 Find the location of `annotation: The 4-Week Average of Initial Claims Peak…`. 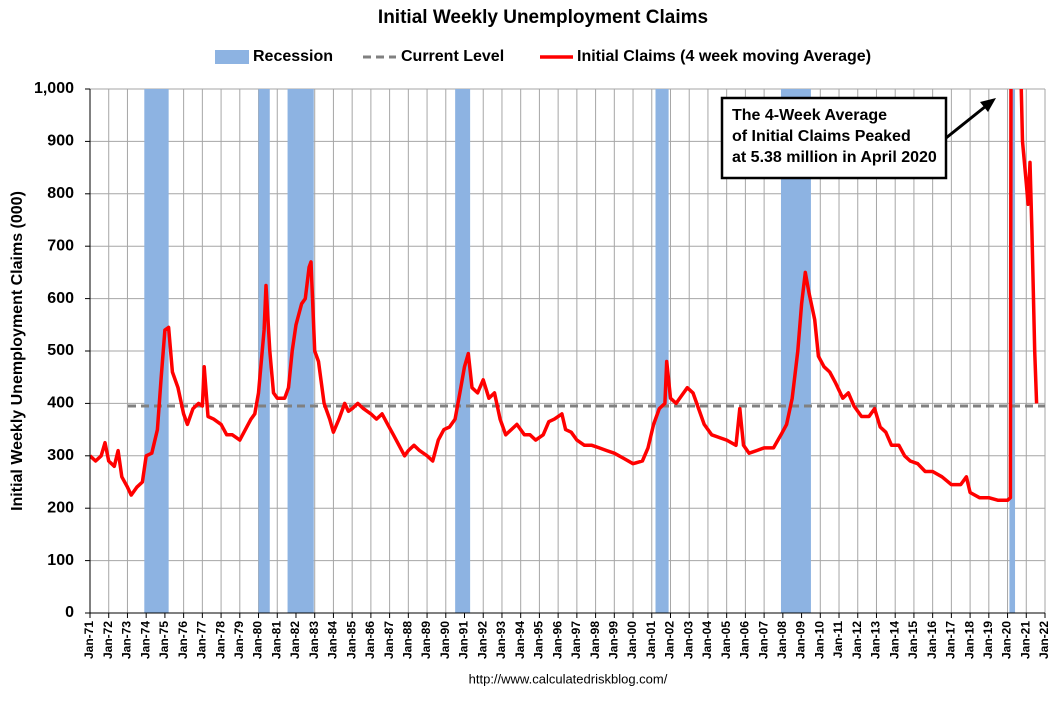

annotation: The 4-Week Average of Initial Claims Peak… is located at coordinates (858, 138).